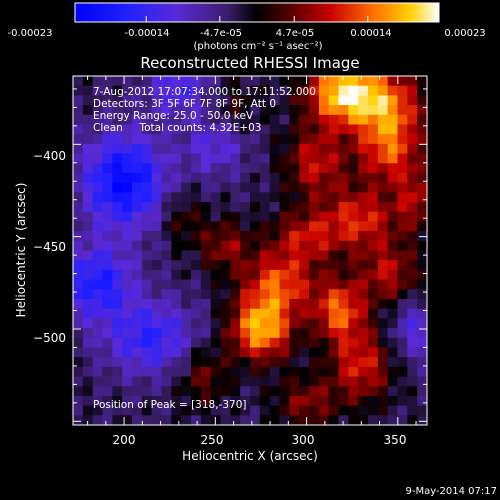 This screenshot has width=500, height=500. Describe the element at coordinates (249, 63) in the screenshot. I see `chart-title: Reconstructed RHESSI Image` at that location.